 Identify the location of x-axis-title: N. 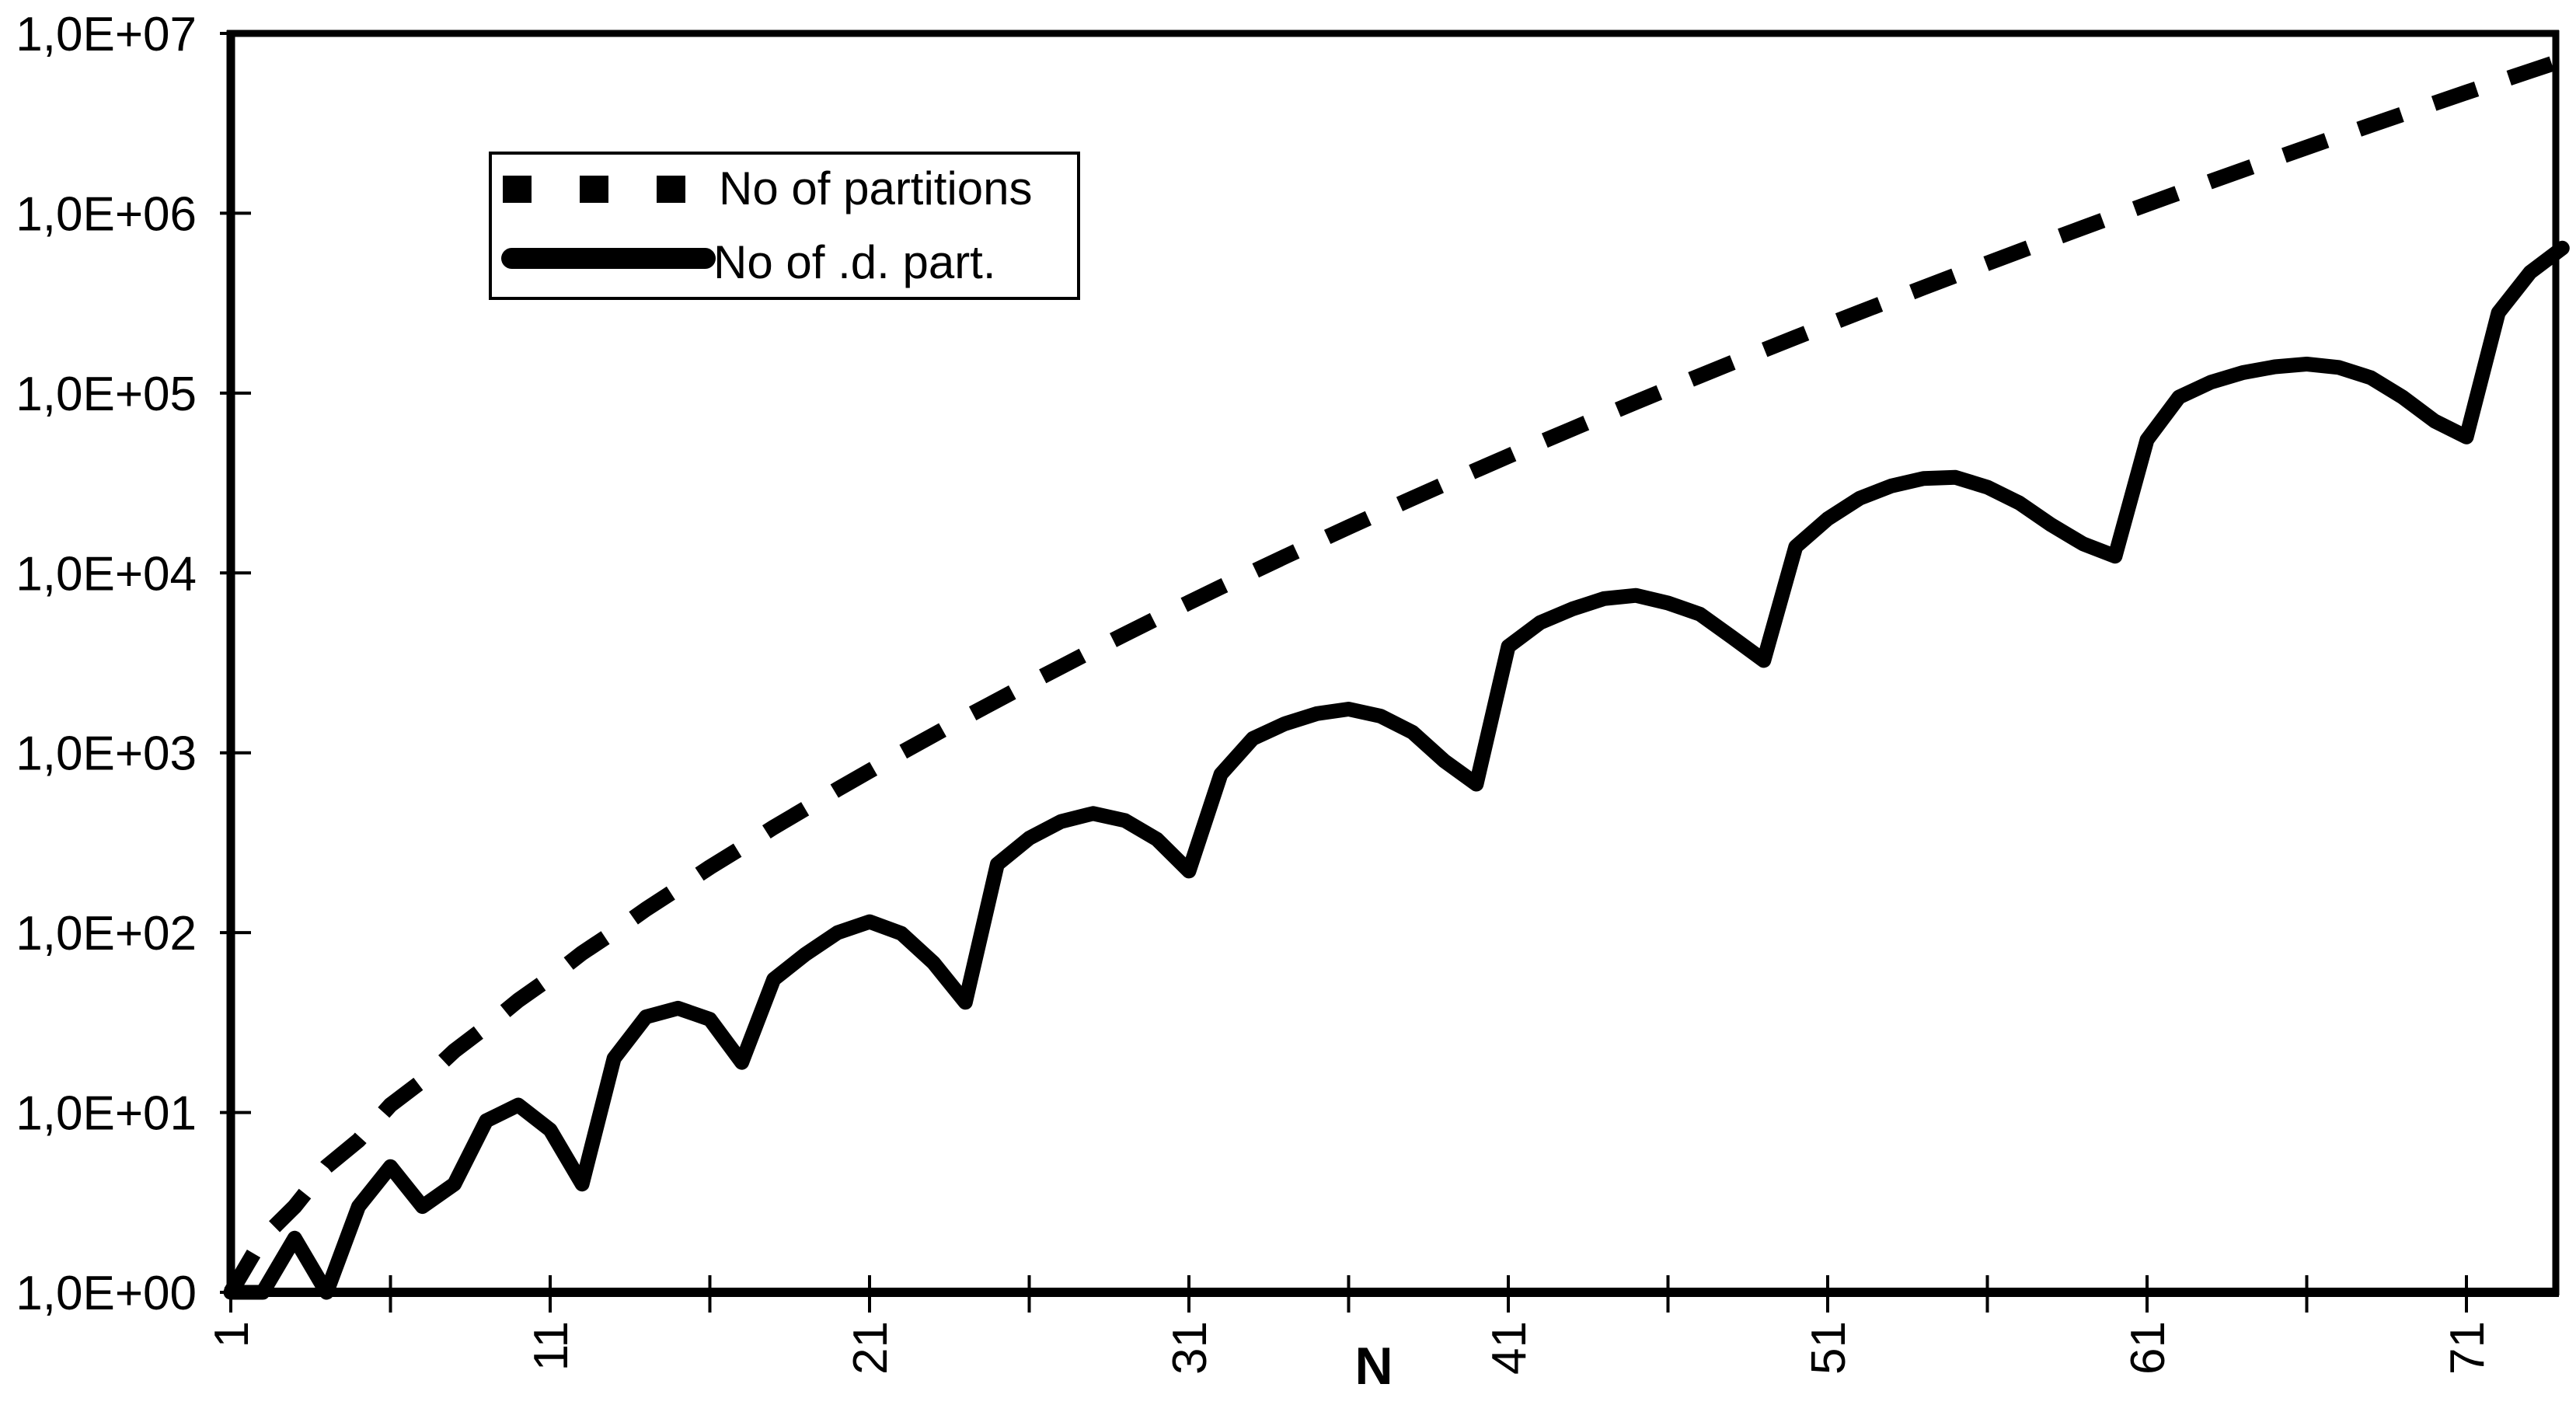
(1373, 1366).